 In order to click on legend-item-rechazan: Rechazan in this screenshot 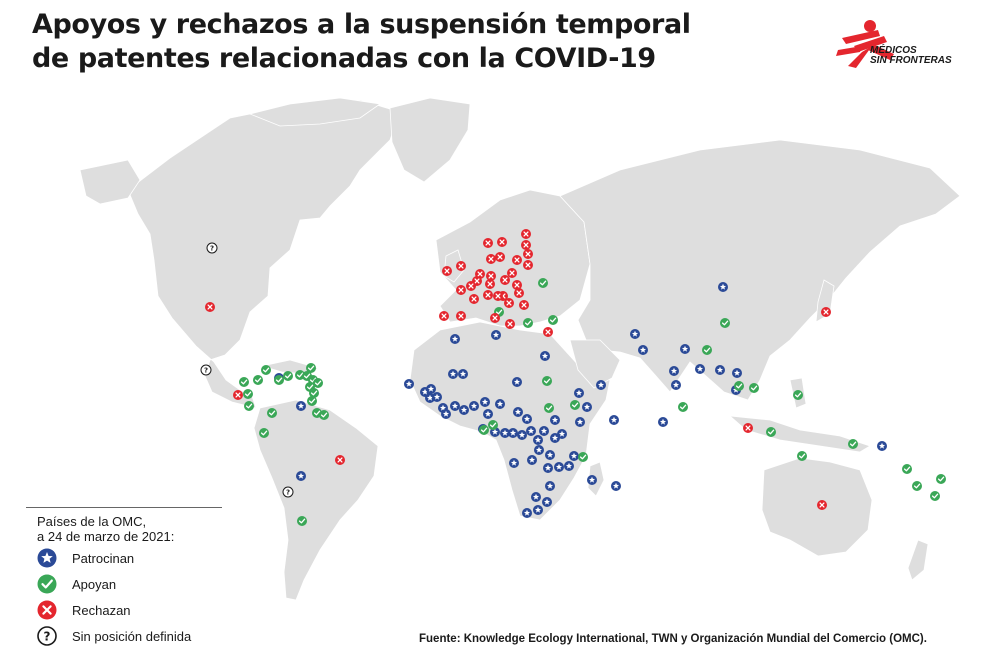, I will do `click(124, 610)`.